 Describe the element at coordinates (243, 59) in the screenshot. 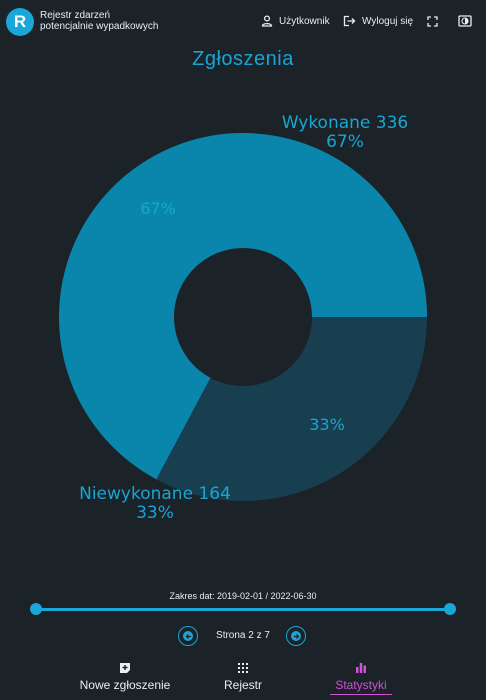

I see `page-title: Zgłoszenia` at that location.